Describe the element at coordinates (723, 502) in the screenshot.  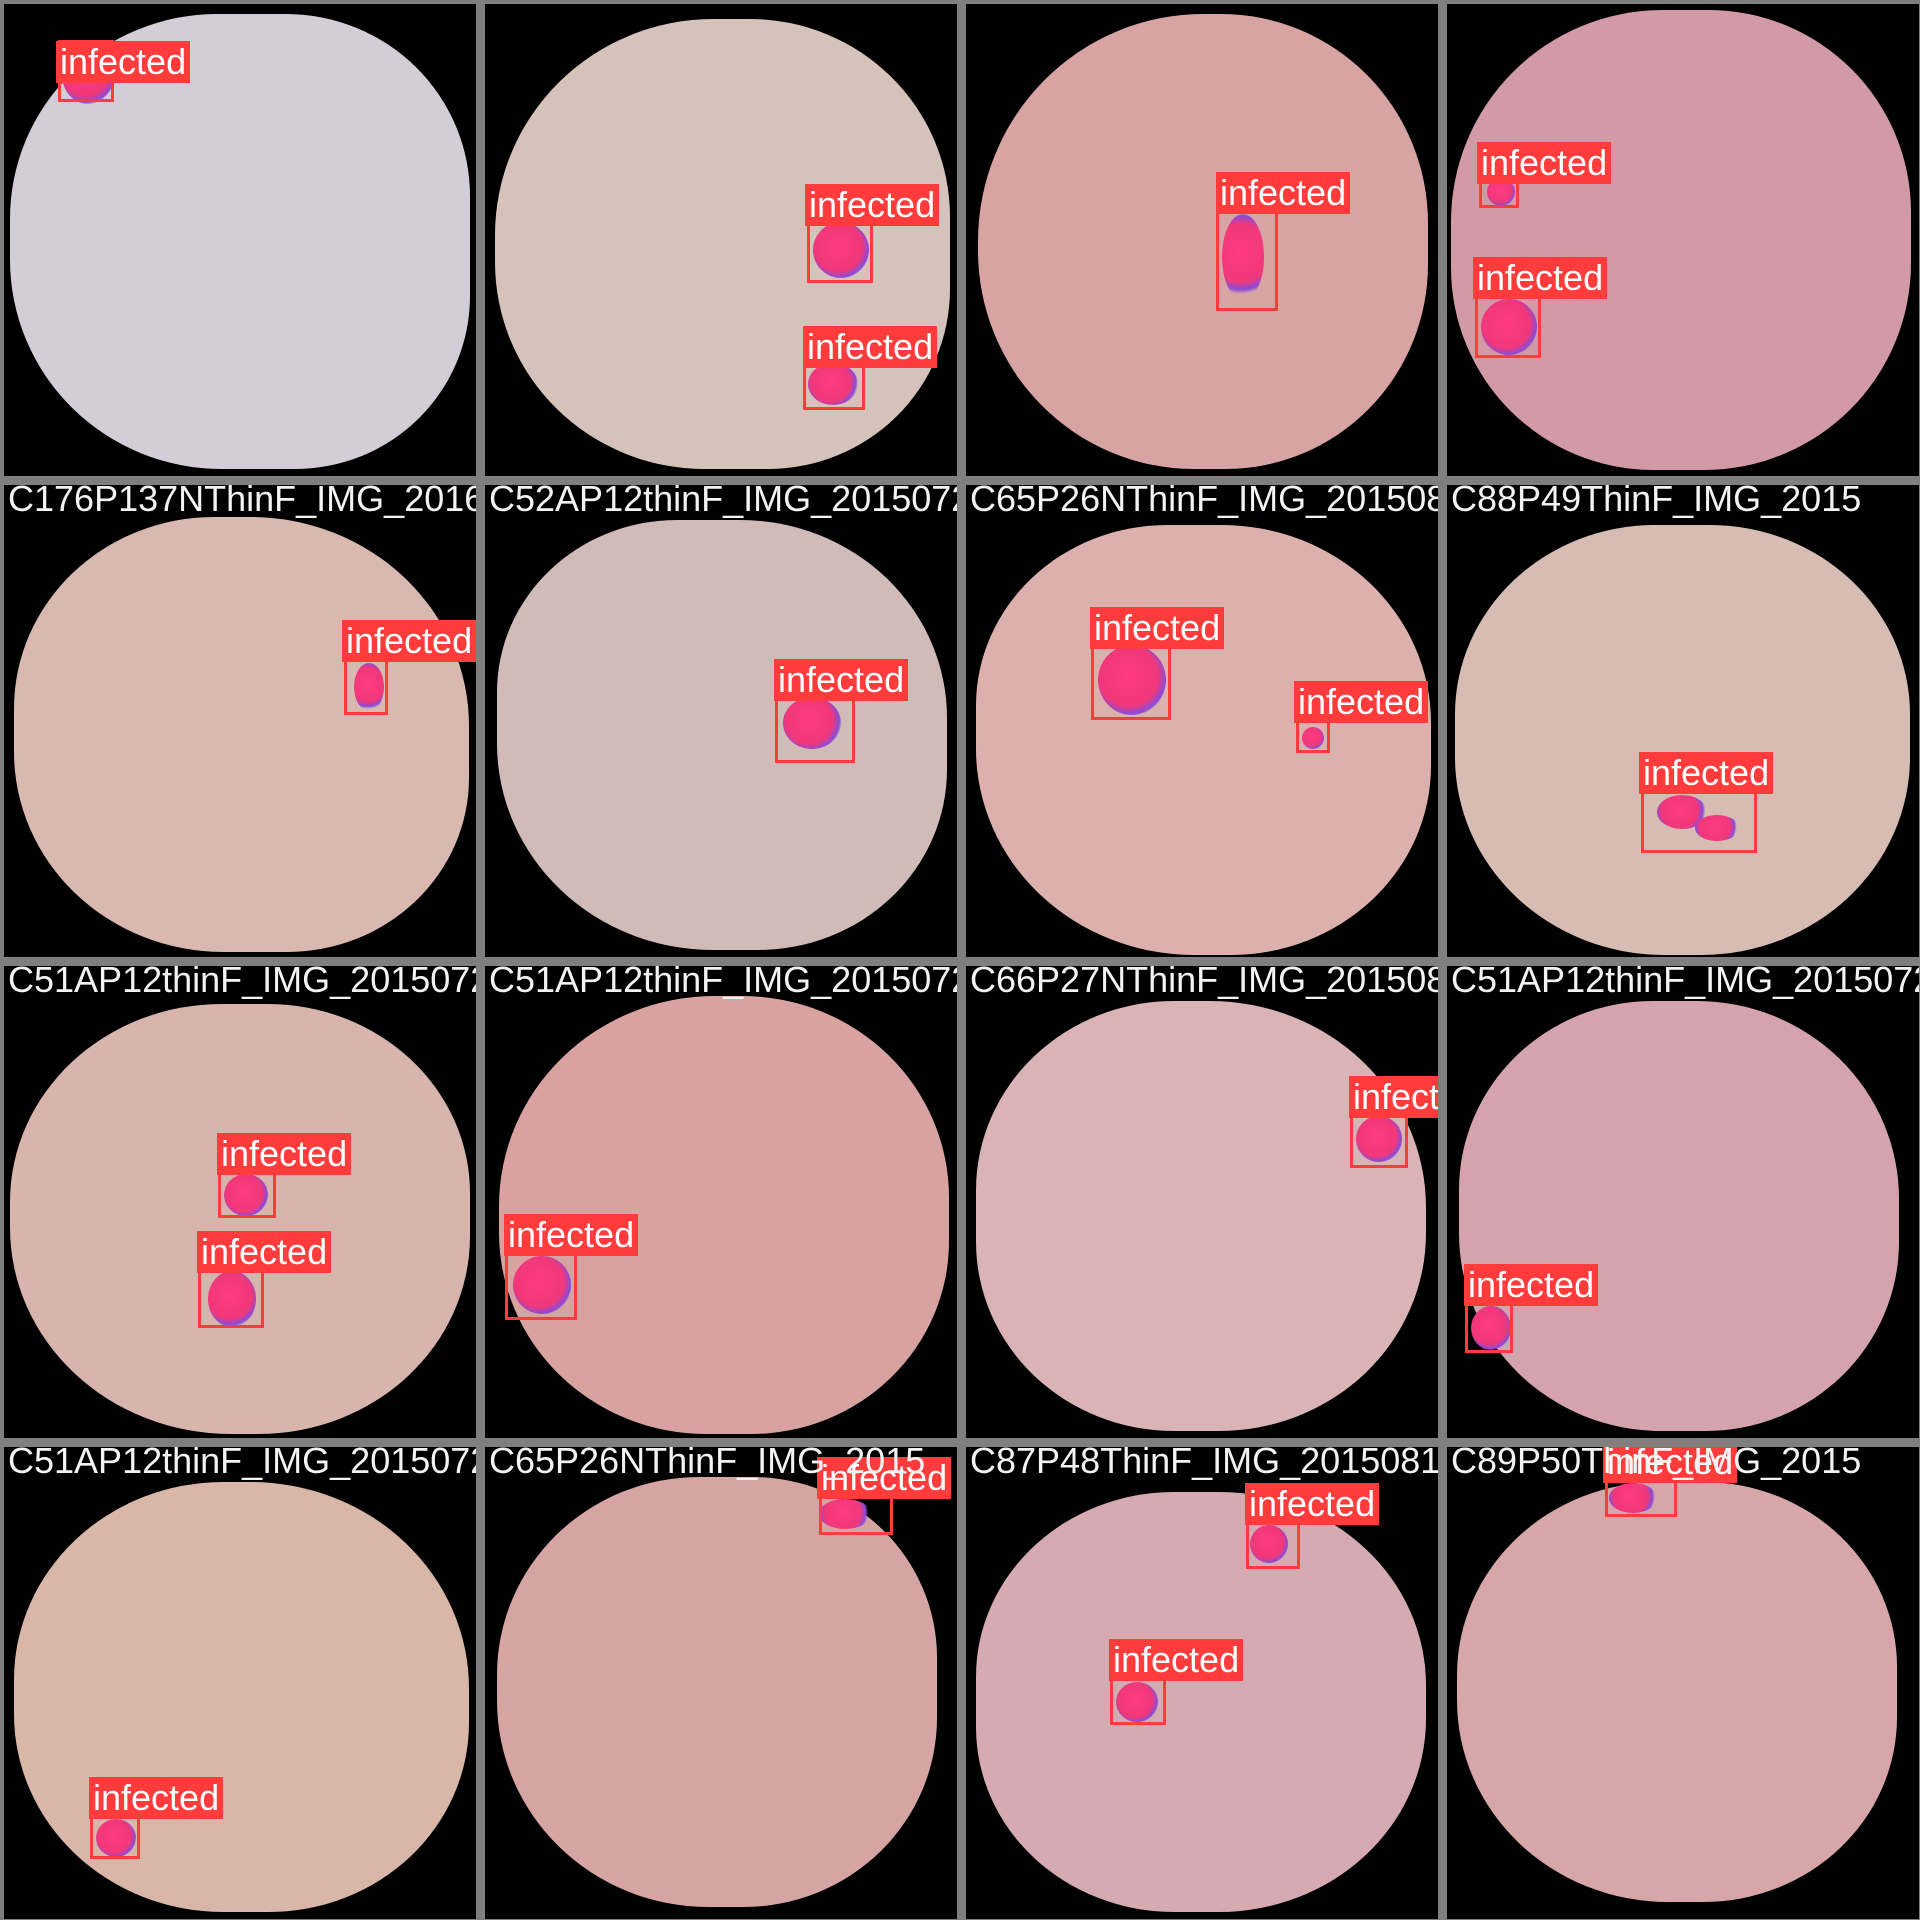
I see `filename-label: C52AP12thinF_IMG_20150725` at that location.